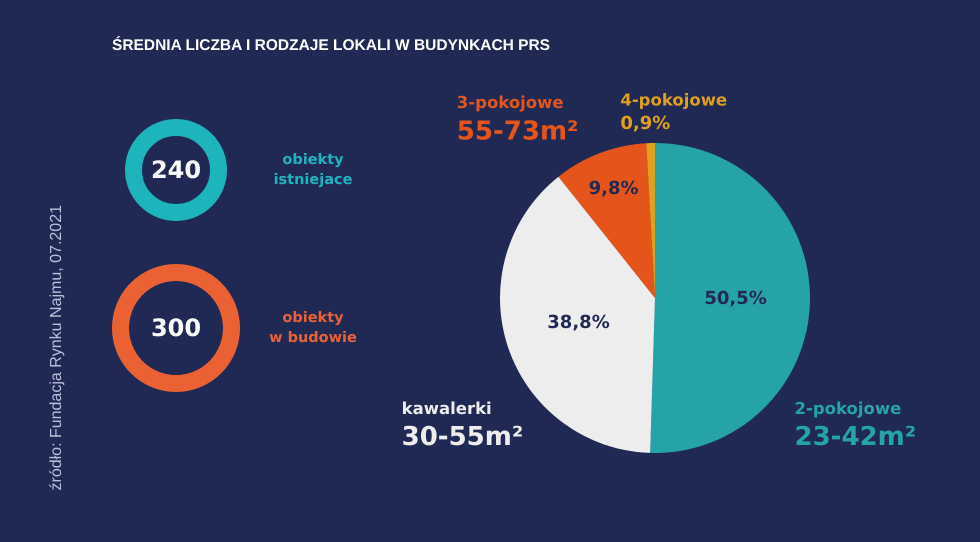 This screenshot has height=542, width=980. What do you see at coordinates (313, 328) in the screenshot?
I see `category-label: obiekty w budowie` at bounding box center [313, 328].